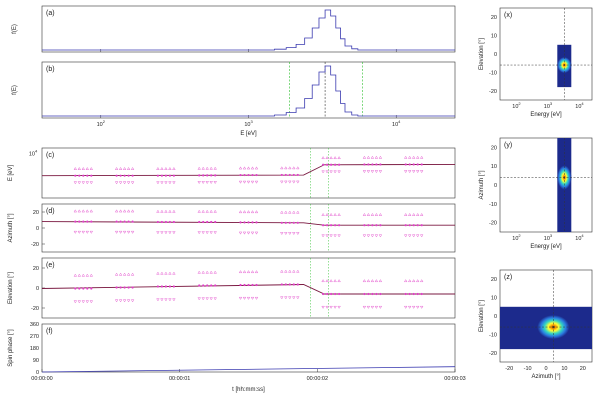 The height and width of the screenshot is (400, 600). What do you see at coordinates (494, 18) in the screenshot?
I see `ytick-label-x-0: 20` at bounding box center [494, 18].